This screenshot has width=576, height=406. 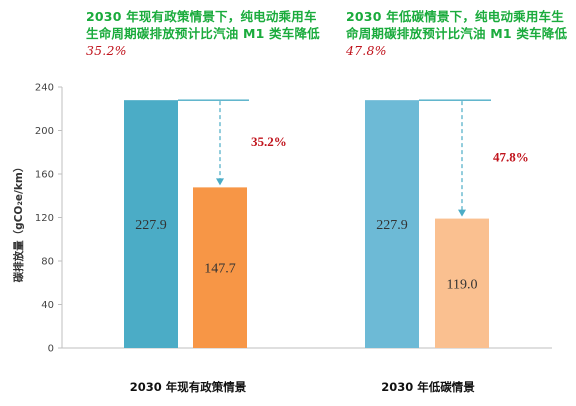 What do you see at coordinates (106, 50) in the screenshot?
I see `annotation-pct: 35.2%` at bounding box center [106, 50].